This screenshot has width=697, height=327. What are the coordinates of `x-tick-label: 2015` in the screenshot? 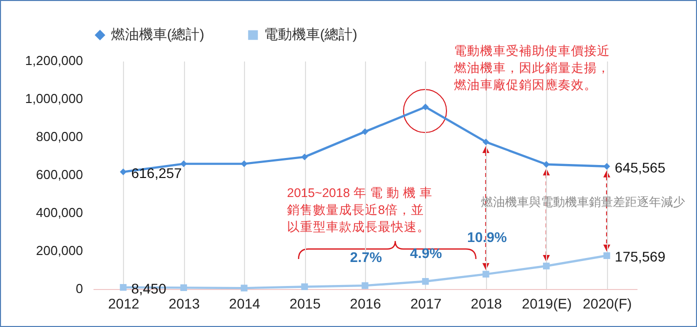 It's located at (305, 304).